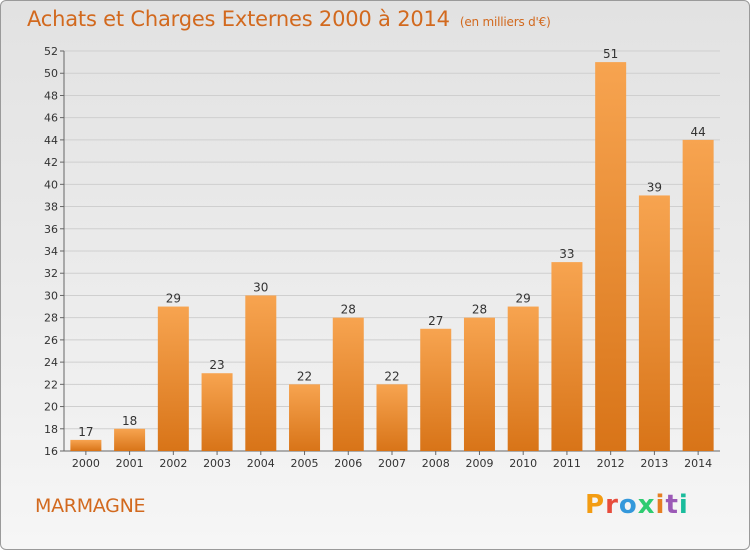  I want to click on bar-2005, so click(305, 417).